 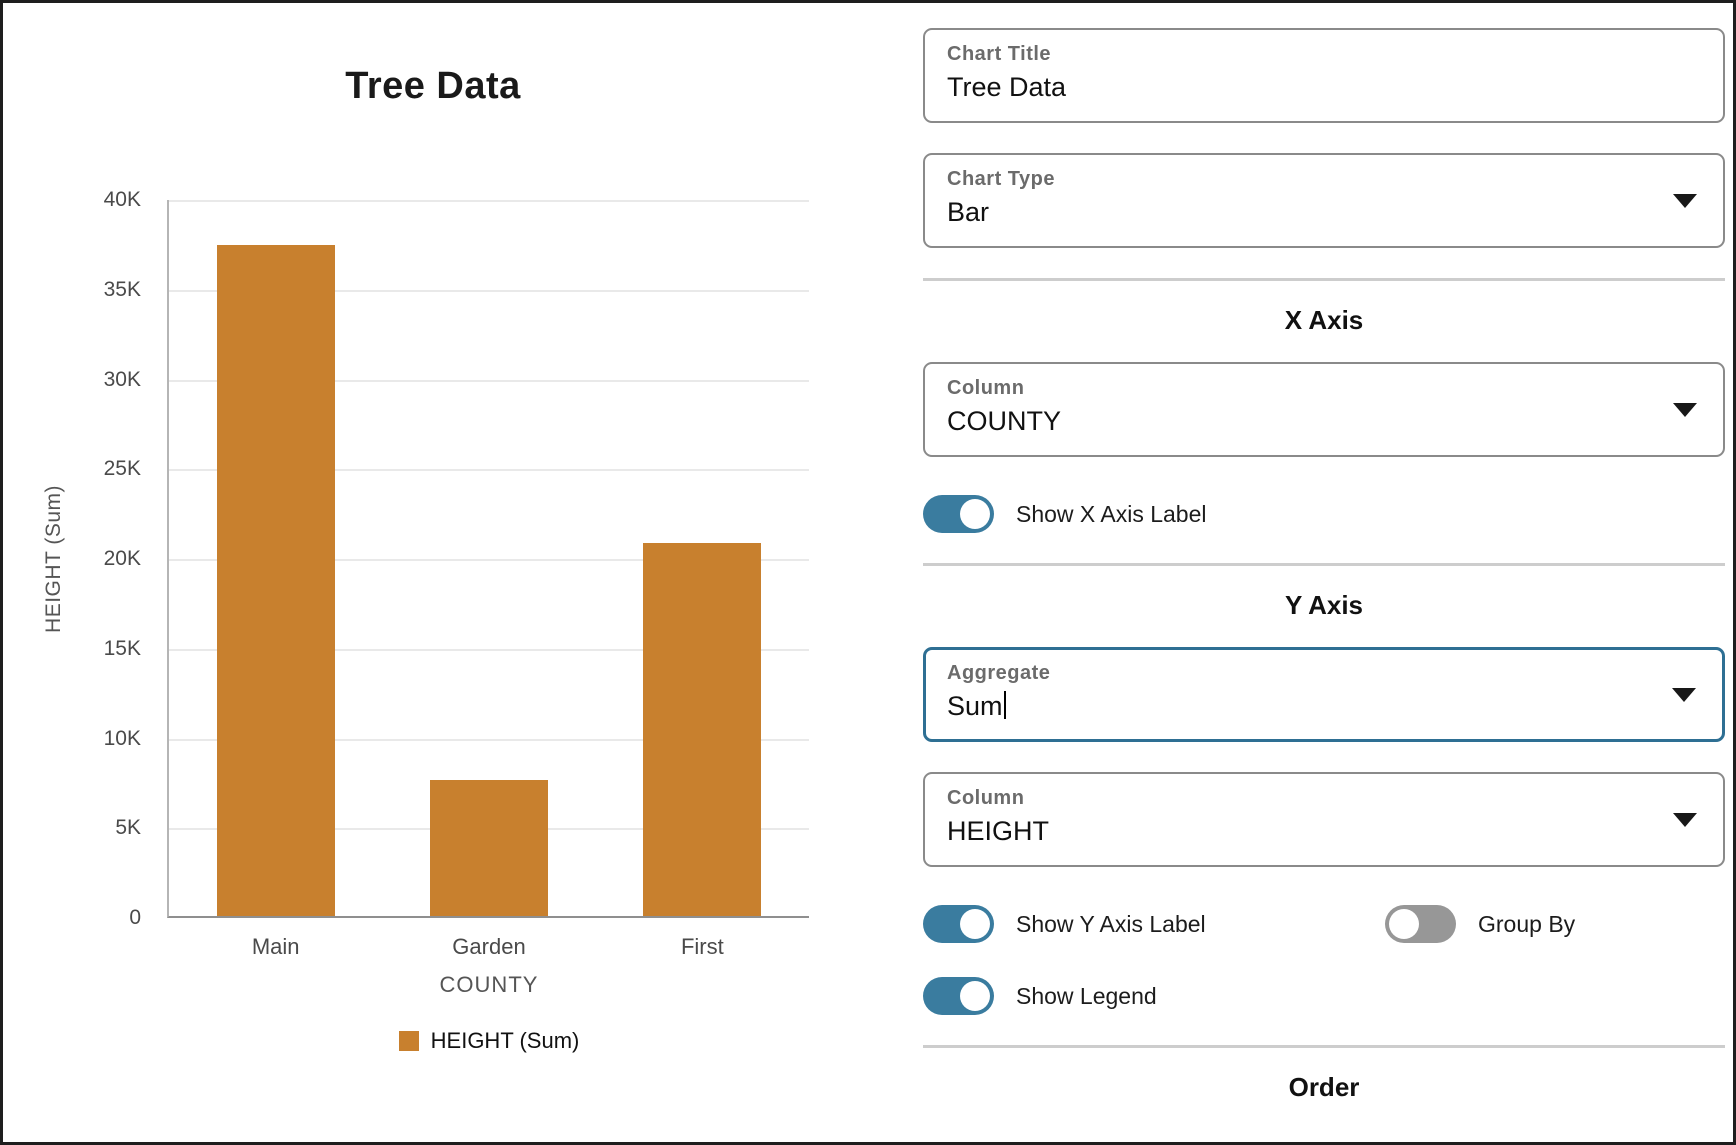 What do you see at coordinates (1004, 705) in the screenshot?
I see `text-cursor` at bounding box center [1004, 705].